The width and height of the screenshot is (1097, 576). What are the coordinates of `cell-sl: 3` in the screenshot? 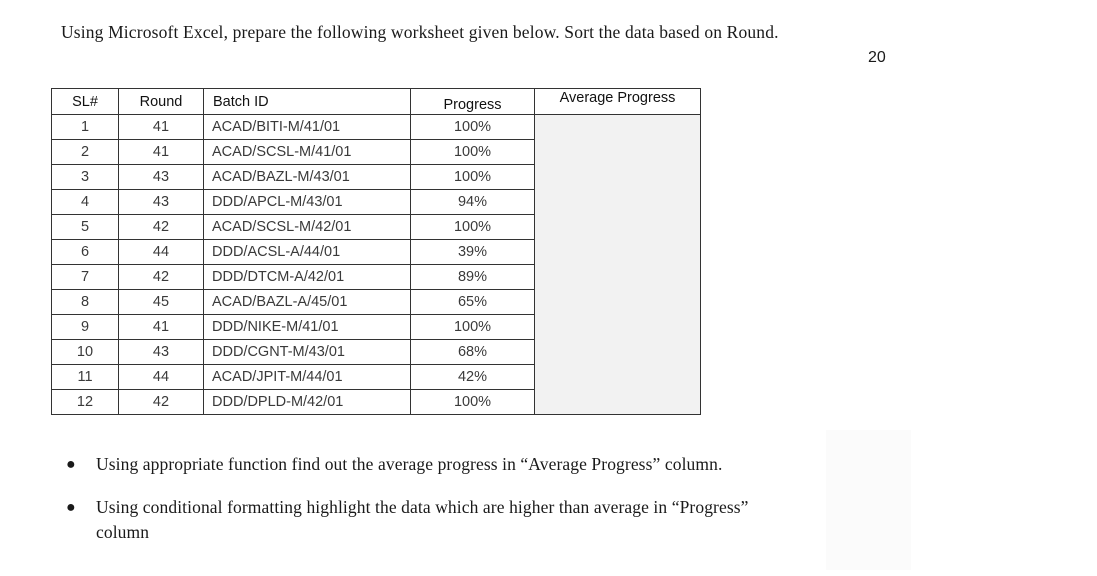 It's located at (85, 177).